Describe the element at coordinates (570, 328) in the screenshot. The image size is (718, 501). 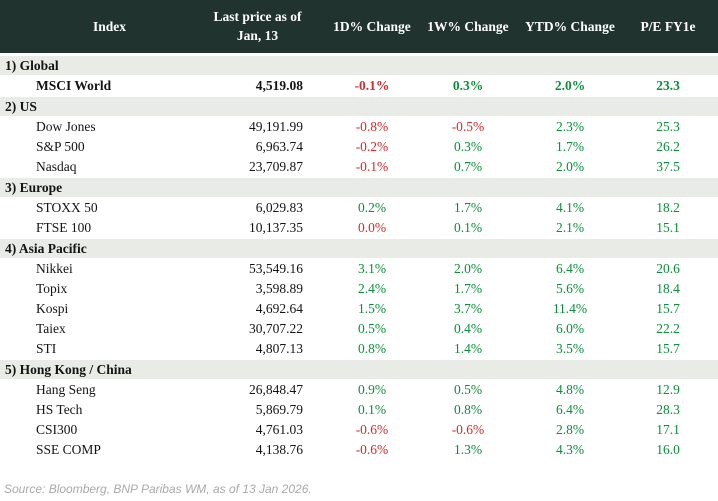
I see `ytd-change: 6.0%` at that location.